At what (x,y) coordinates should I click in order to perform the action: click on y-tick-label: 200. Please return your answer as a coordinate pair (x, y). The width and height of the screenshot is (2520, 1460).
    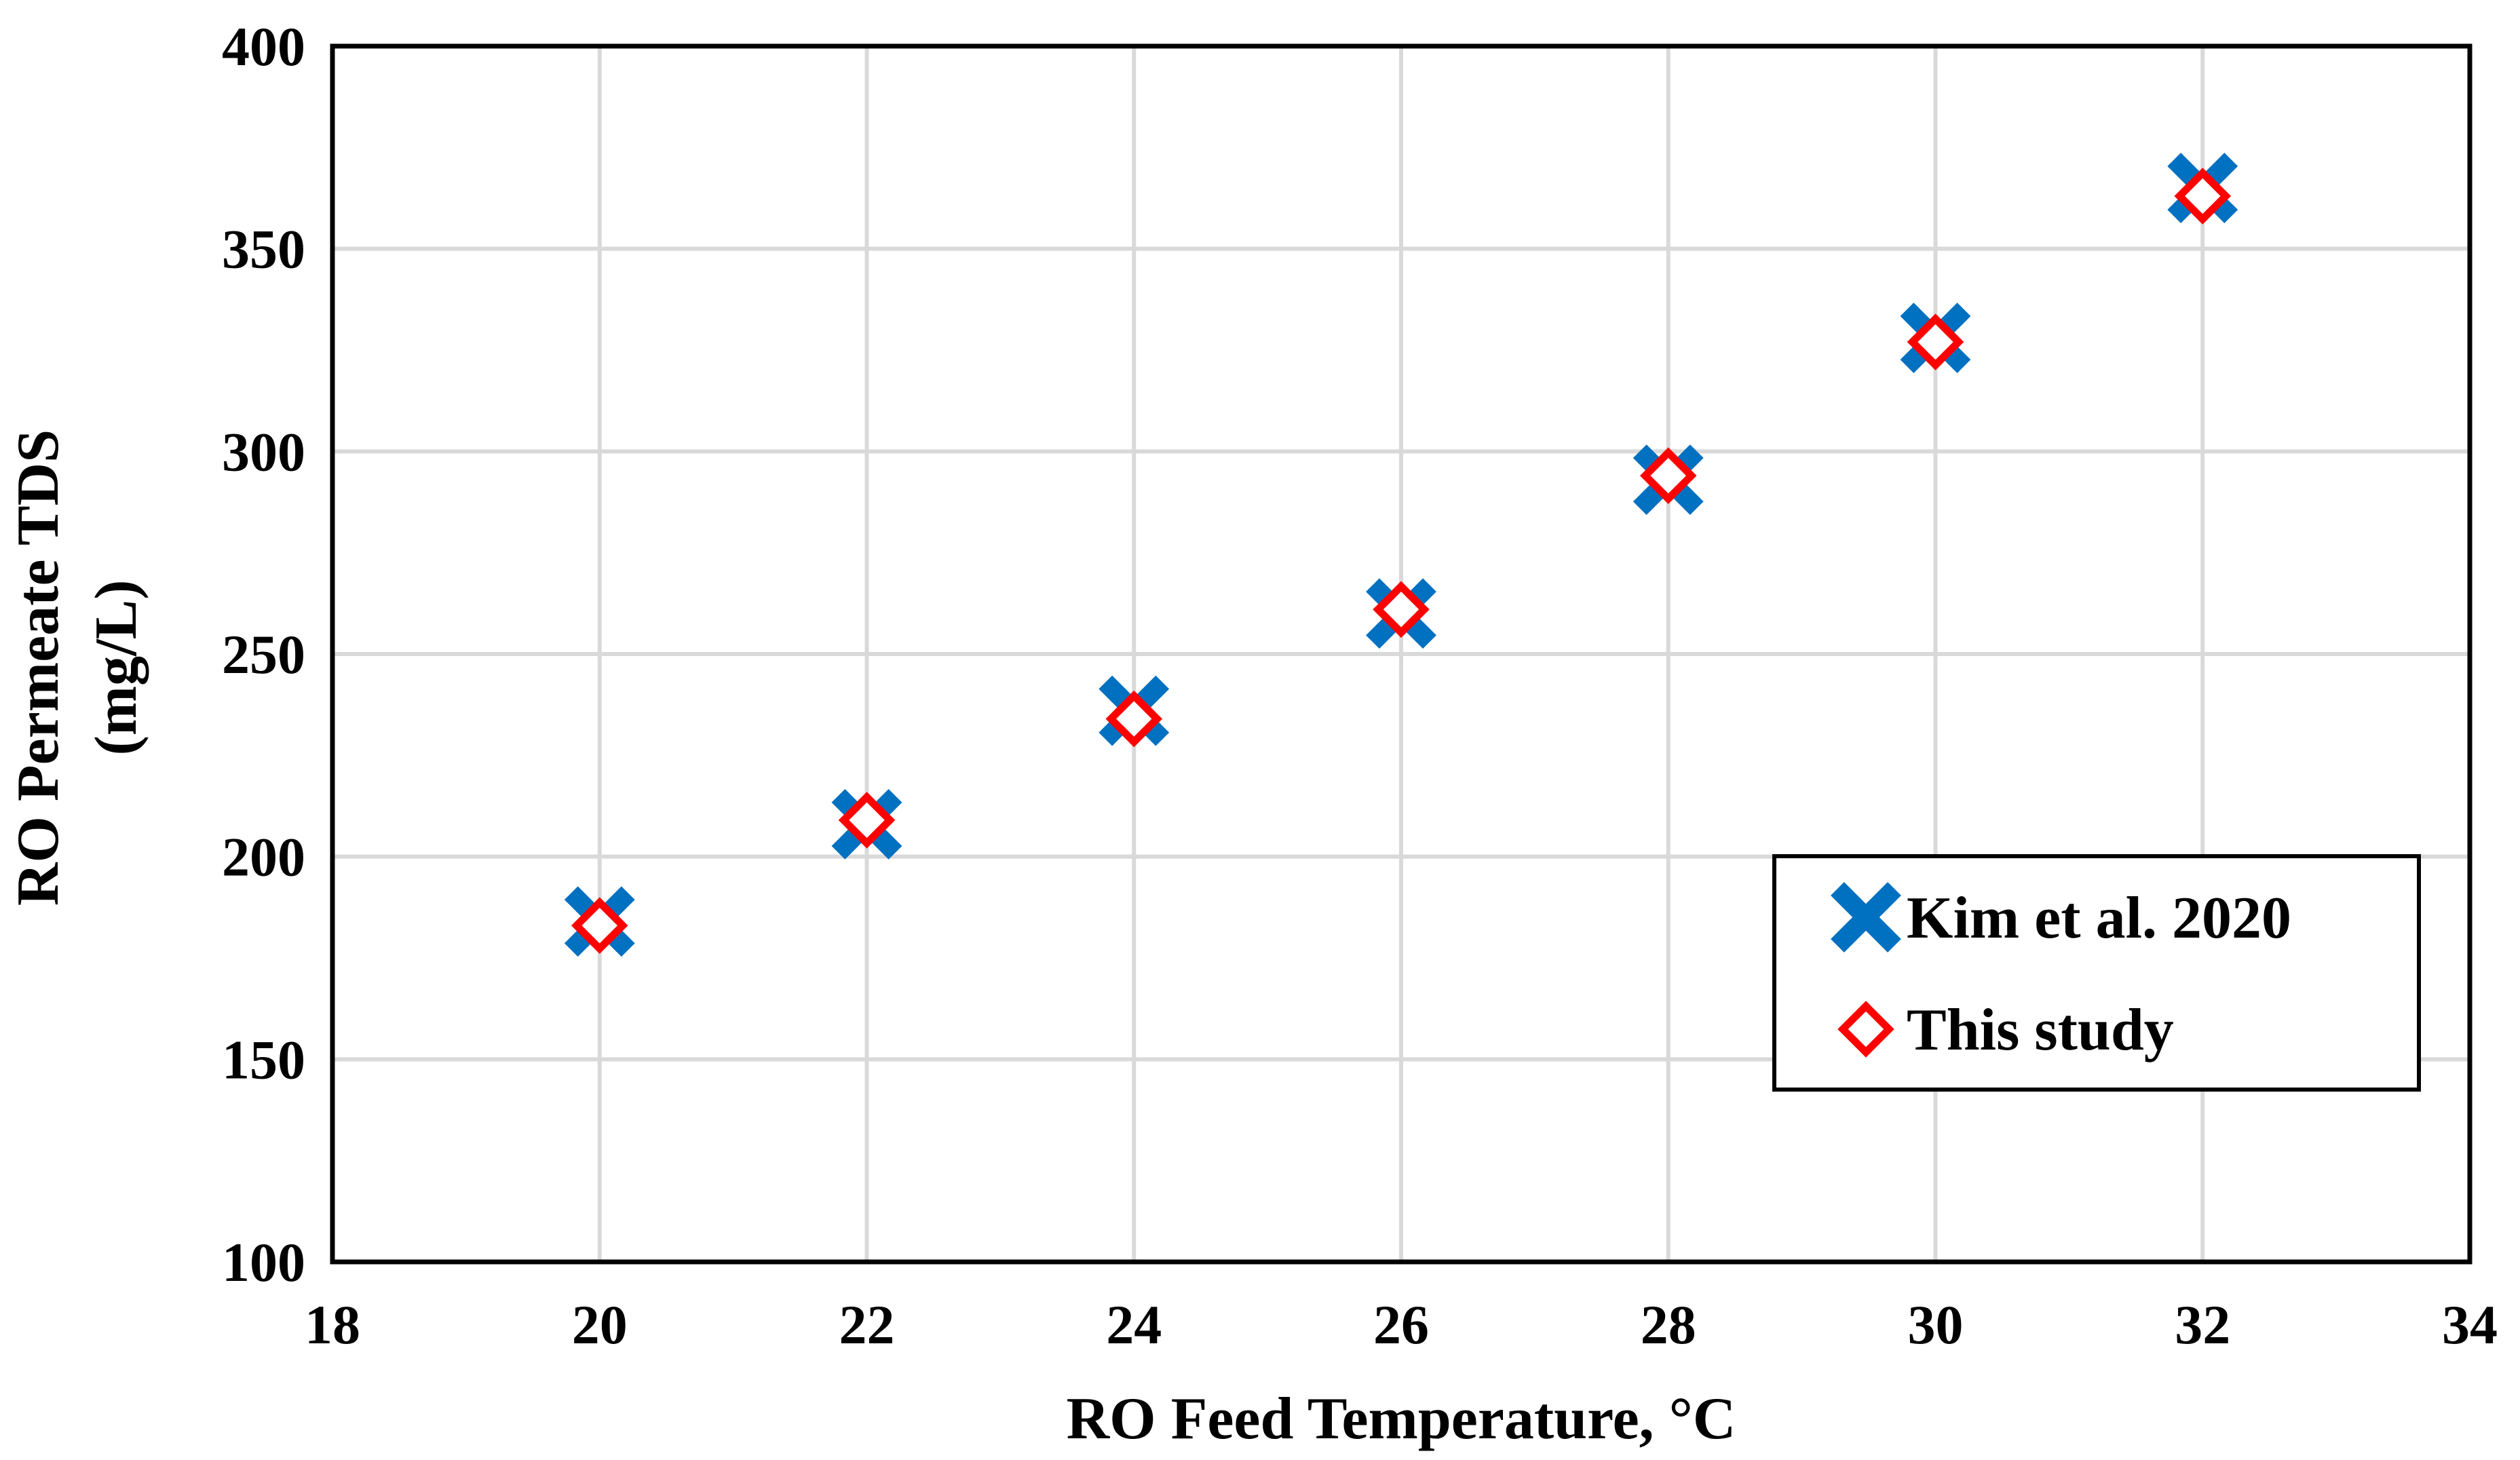
    Looking at the image, I should click on (263, 857).